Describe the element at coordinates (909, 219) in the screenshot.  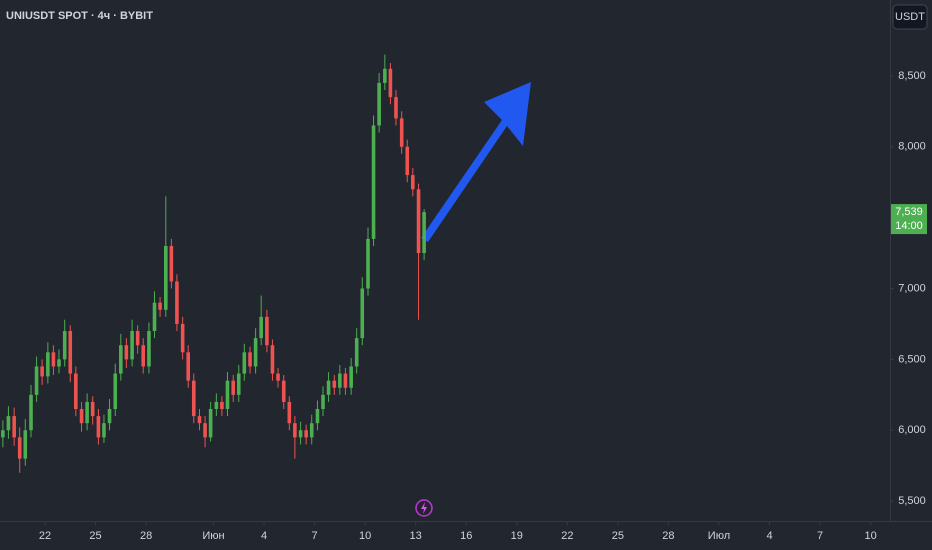
I see `last-price-box` at that location.